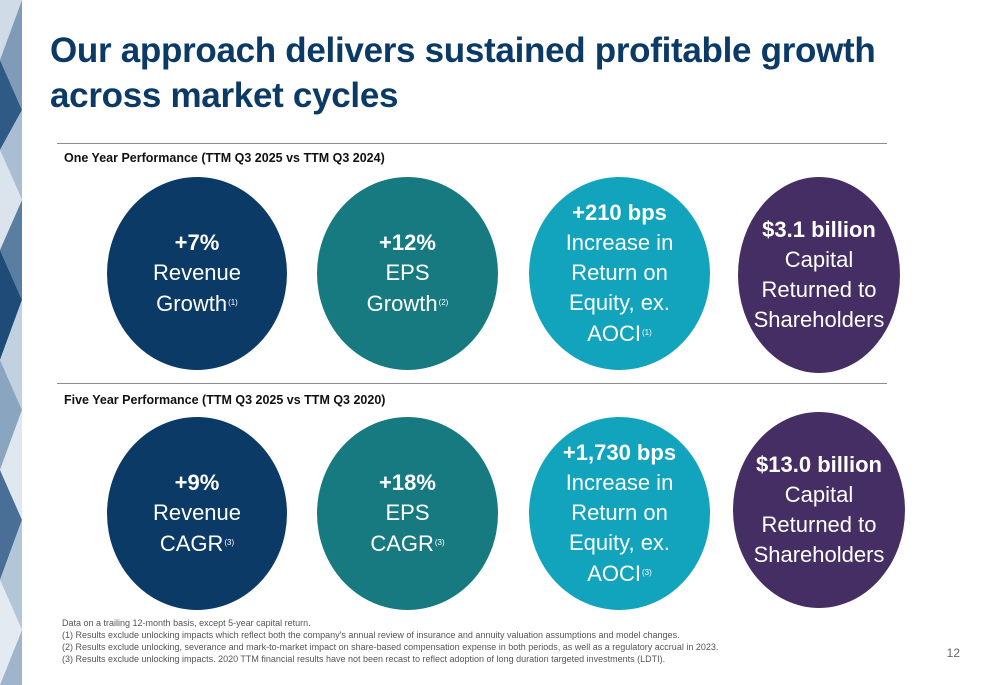 This screenshot has height=685, width=1000. I want to click on five-year-eps-circle: +18% EPS CAGR(3), so click(407, 513).